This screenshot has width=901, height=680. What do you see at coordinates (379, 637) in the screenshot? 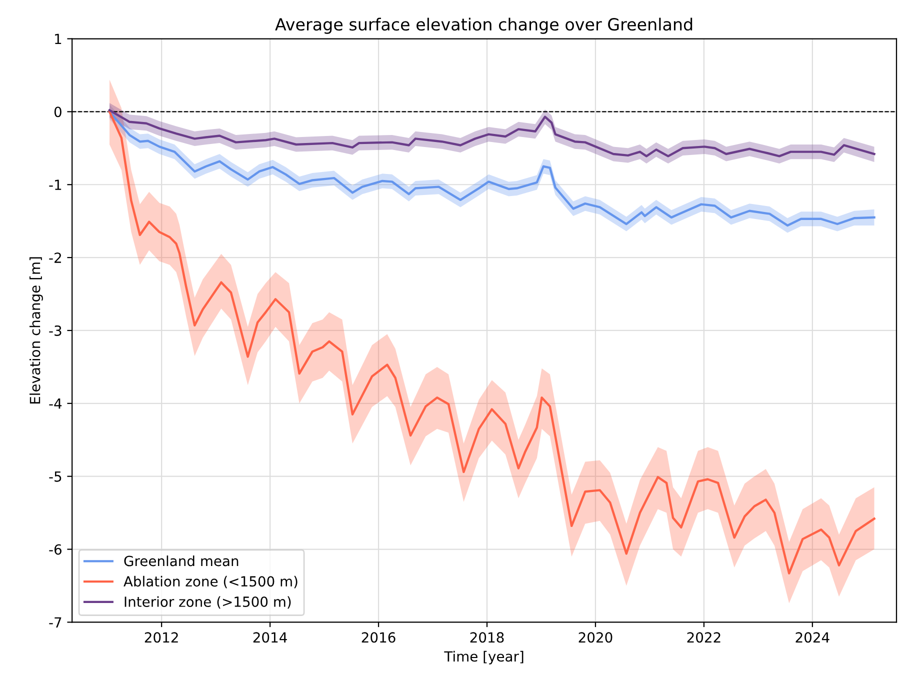
I see `x-tick-label: 2016` at bounding box center [379, 637].